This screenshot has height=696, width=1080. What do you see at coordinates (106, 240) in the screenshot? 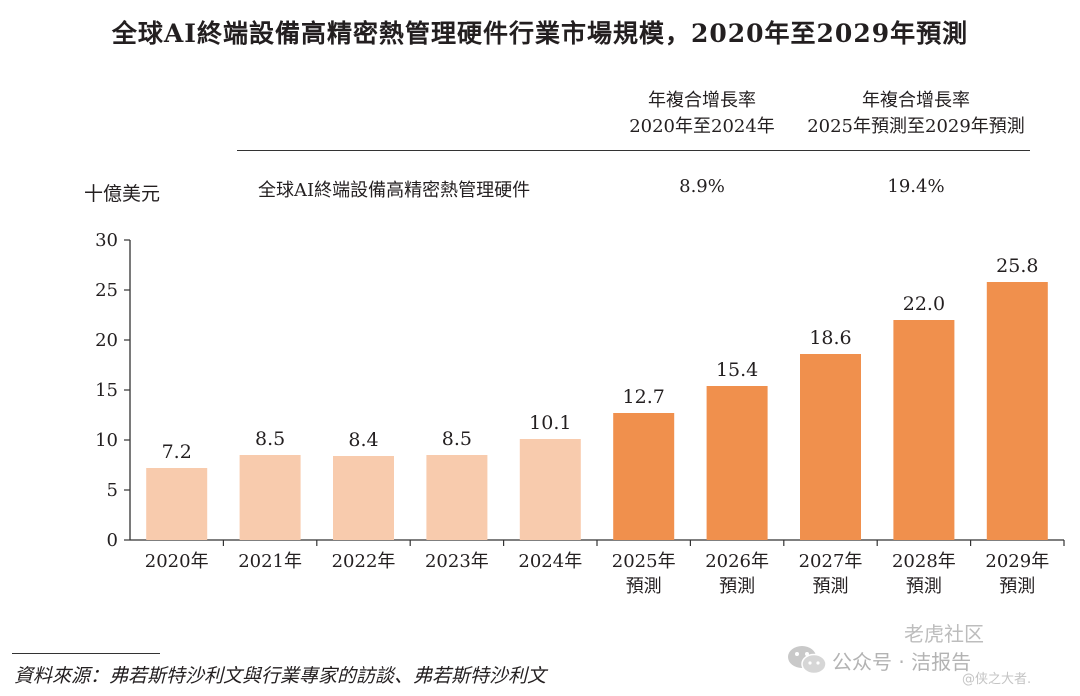
I see `y-tick-label: 30` at bounding box center [106, 240].